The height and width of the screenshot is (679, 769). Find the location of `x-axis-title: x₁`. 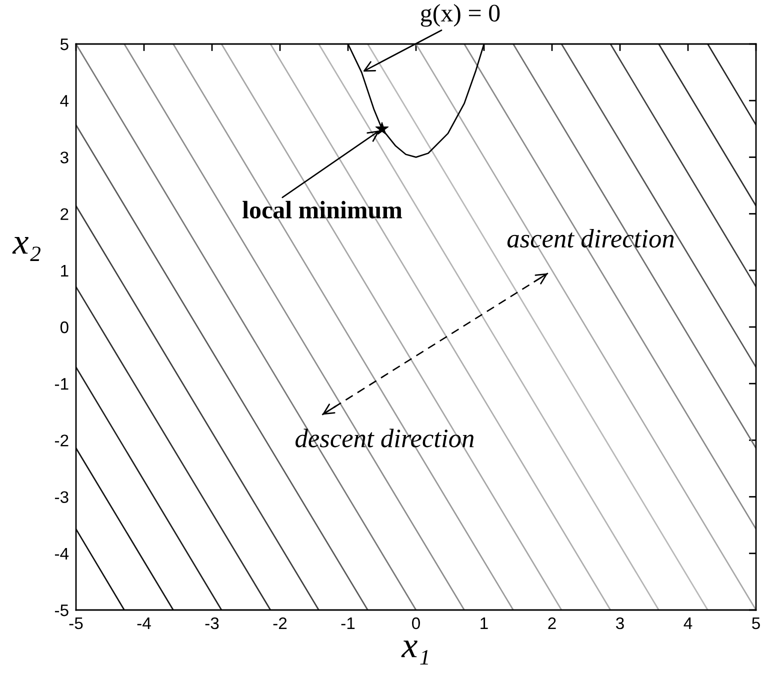

x-axis-title: x₁ is located at coordinates (414, 652).